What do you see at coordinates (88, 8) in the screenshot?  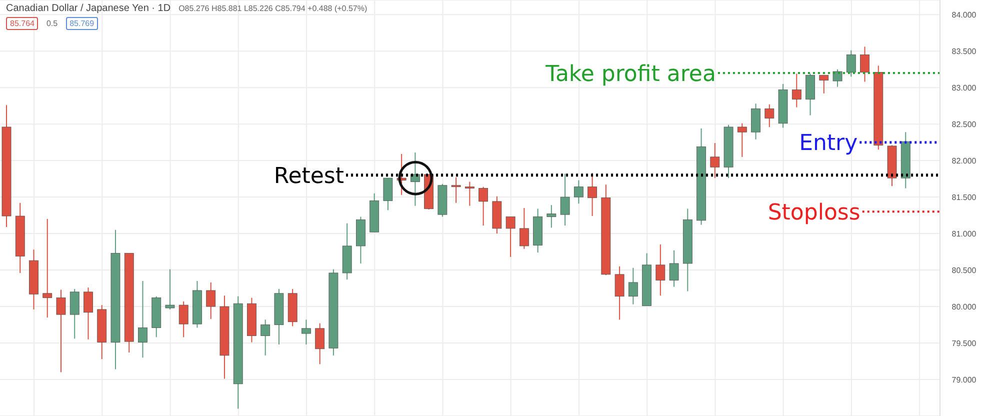 I see `chart-title: Canadian Dollar / Japanese Yen · 1D` at bounding box center [88, 8].